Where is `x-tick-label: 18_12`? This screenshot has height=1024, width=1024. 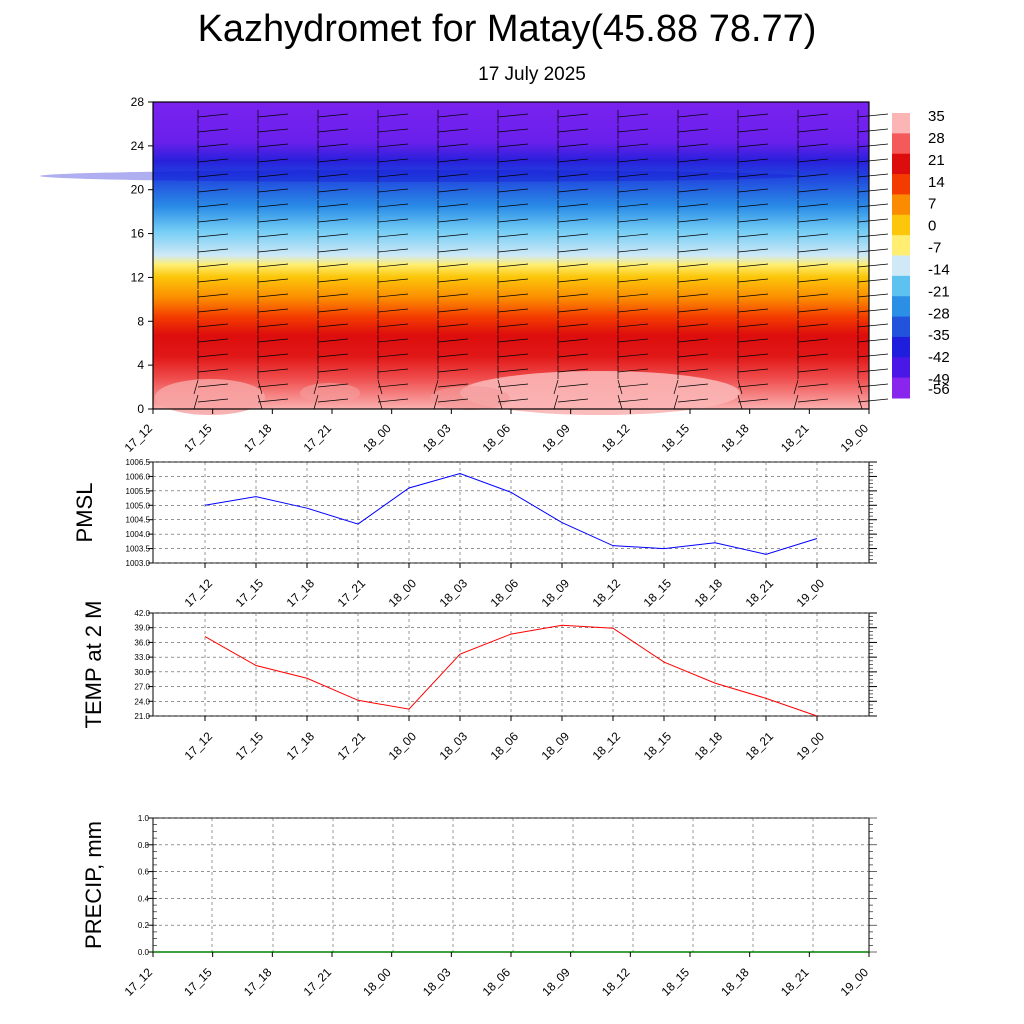
x-tick-label: 18_12 is located at coordinates (607, 593).